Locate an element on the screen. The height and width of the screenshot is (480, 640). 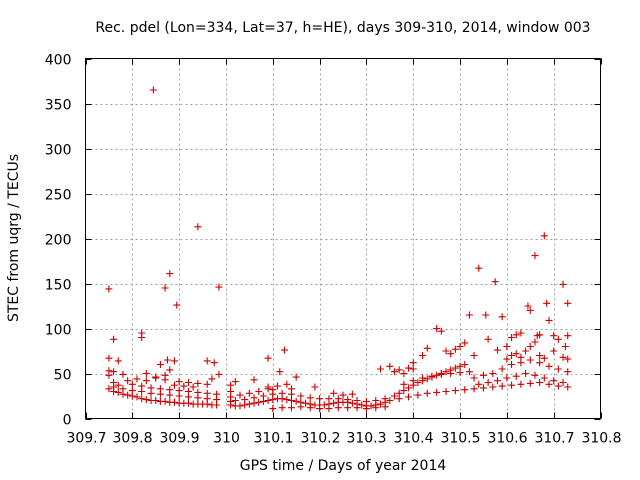
y-tick-labels: 0 50 100 150 200 250 300 350 400 is located at coordinates (58, 241).